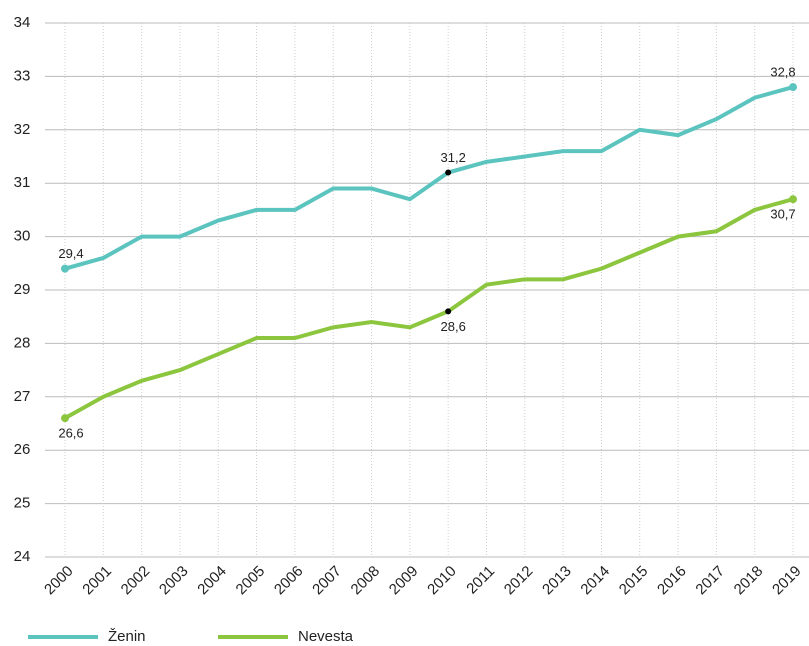 The image size is (809, 646). I want to click on y-tick-label: 31, so click(22, 182).